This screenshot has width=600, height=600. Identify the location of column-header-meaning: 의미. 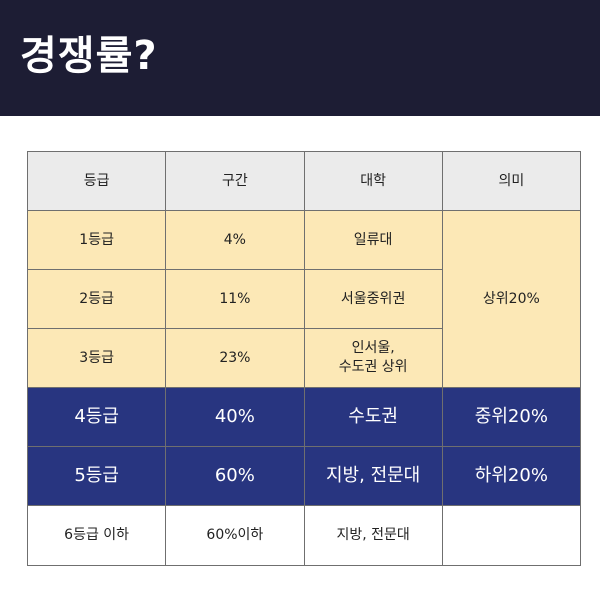
(511, 181).